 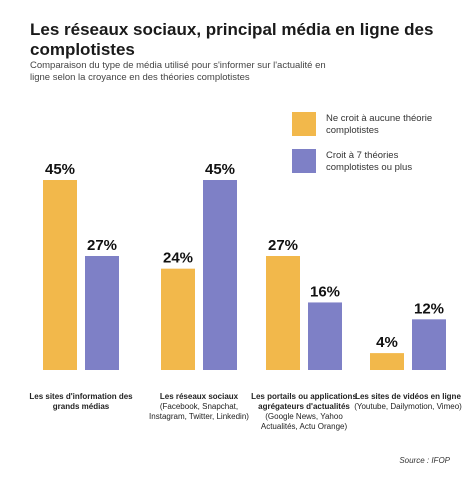 I want to click on category-name: Les sites de vidéos en ligne, so click(x=408, y=396).